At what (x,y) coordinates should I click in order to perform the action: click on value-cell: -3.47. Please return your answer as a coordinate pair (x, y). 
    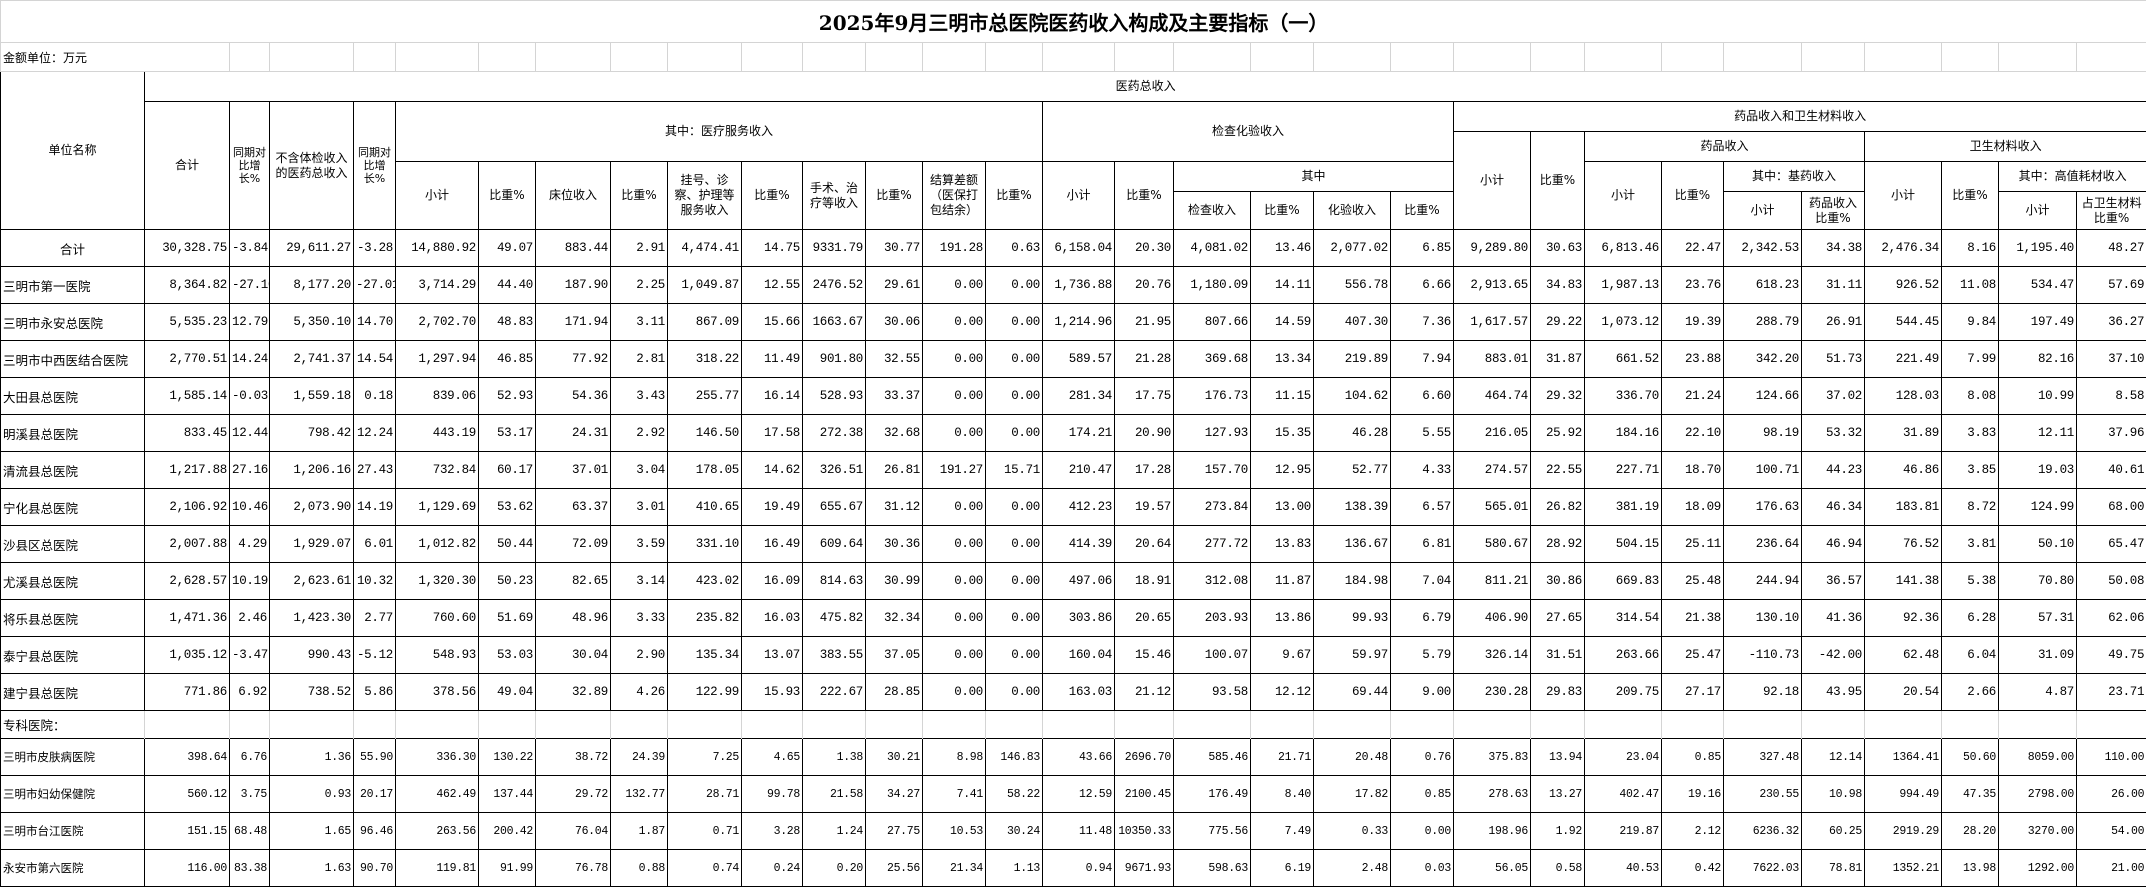
    Looking at the image, I should click on (249, 655).